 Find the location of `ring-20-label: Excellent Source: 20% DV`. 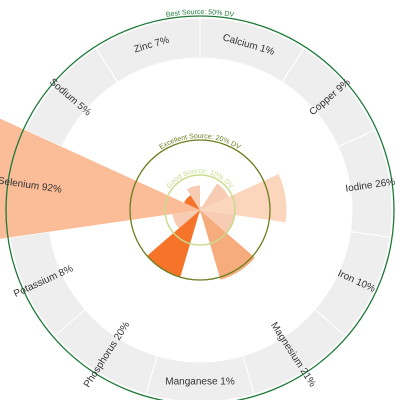

ring-20-label: Excellent Source: 20% DV is located at coordinates (199, 142).